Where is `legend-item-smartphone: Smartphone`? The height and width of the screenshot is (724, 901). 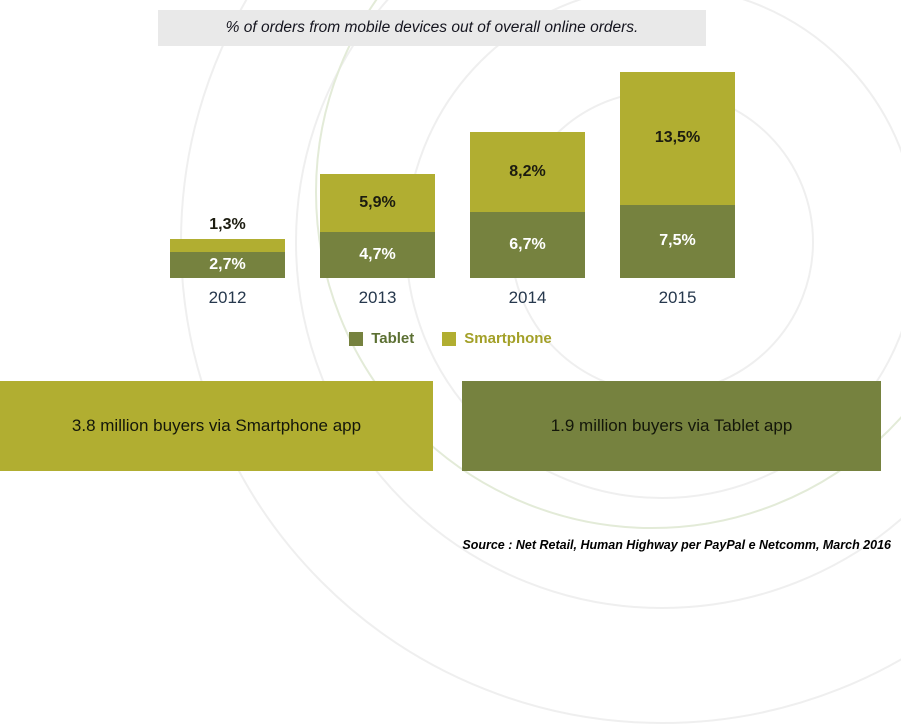 legend-item-smartphone: Smartphone is located at coordinates (497, 338).